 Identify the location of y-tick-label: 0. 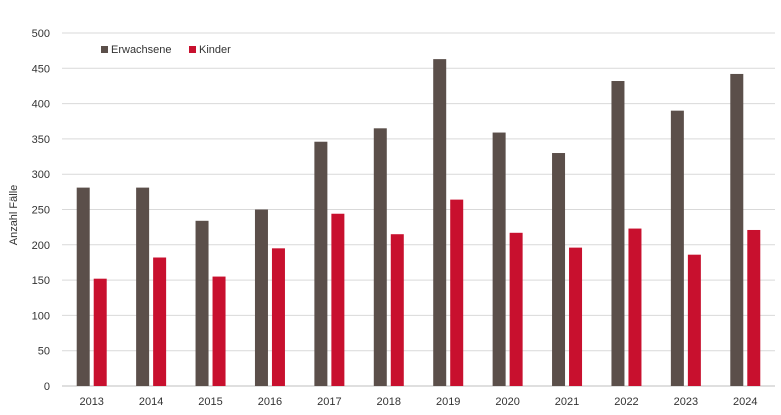
(47, 387).